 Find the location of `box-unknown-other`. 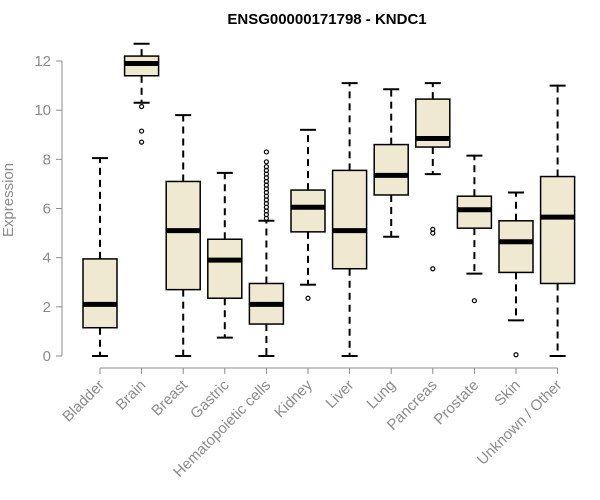

box-unknown-other is located at coordinates (557, 220).